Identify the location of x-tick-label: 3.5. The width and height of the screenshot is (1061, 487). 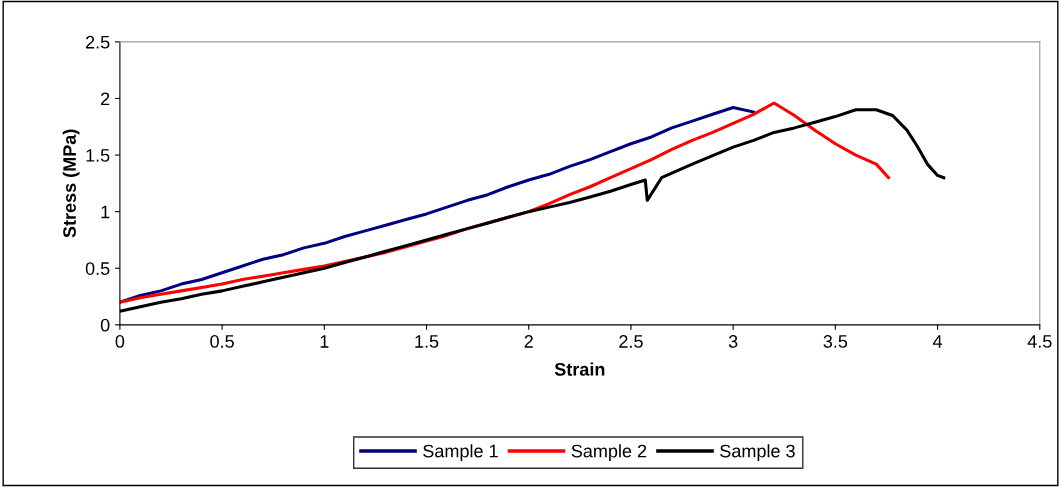
(835, 341).